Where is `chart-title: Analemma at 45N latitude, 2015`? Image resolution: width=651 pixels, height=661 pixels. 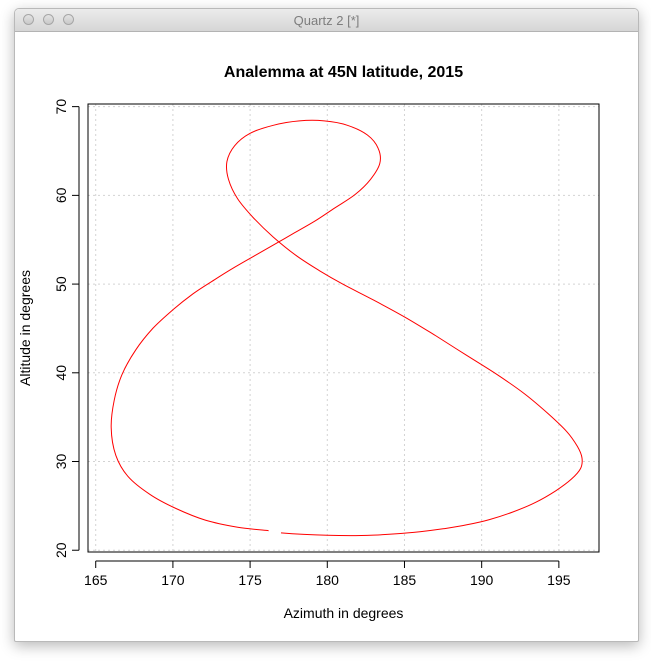
chart-title: Analemma at 45N latitude, 2015 is located at coordinates (343, 72).